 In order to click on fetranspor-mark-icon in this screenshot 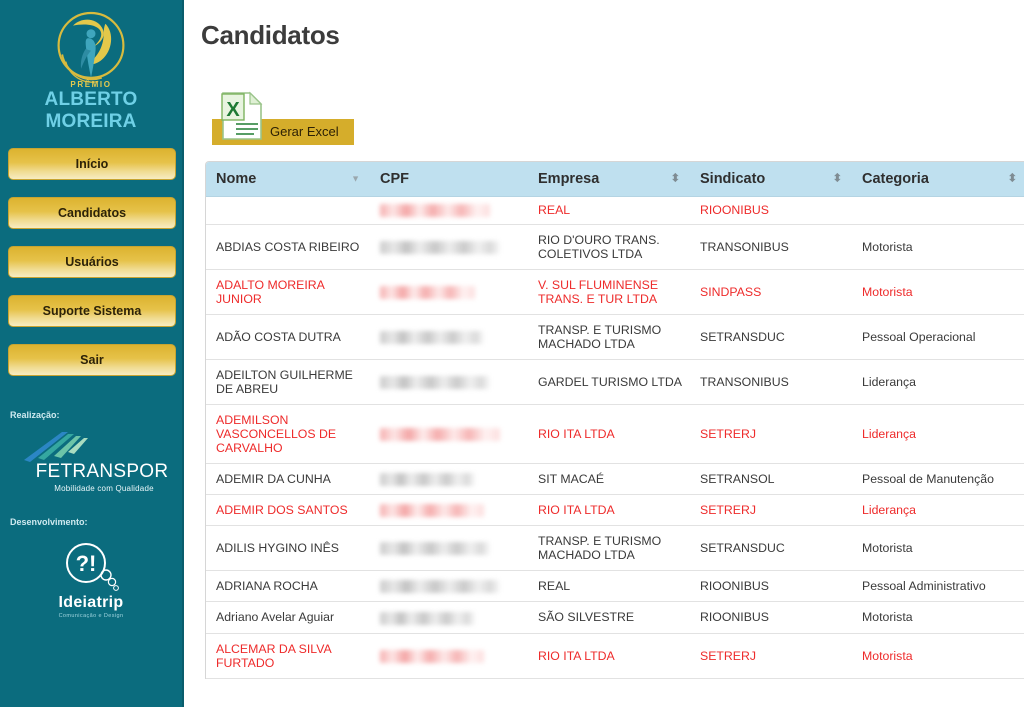, I will do `click(56, 447)`.